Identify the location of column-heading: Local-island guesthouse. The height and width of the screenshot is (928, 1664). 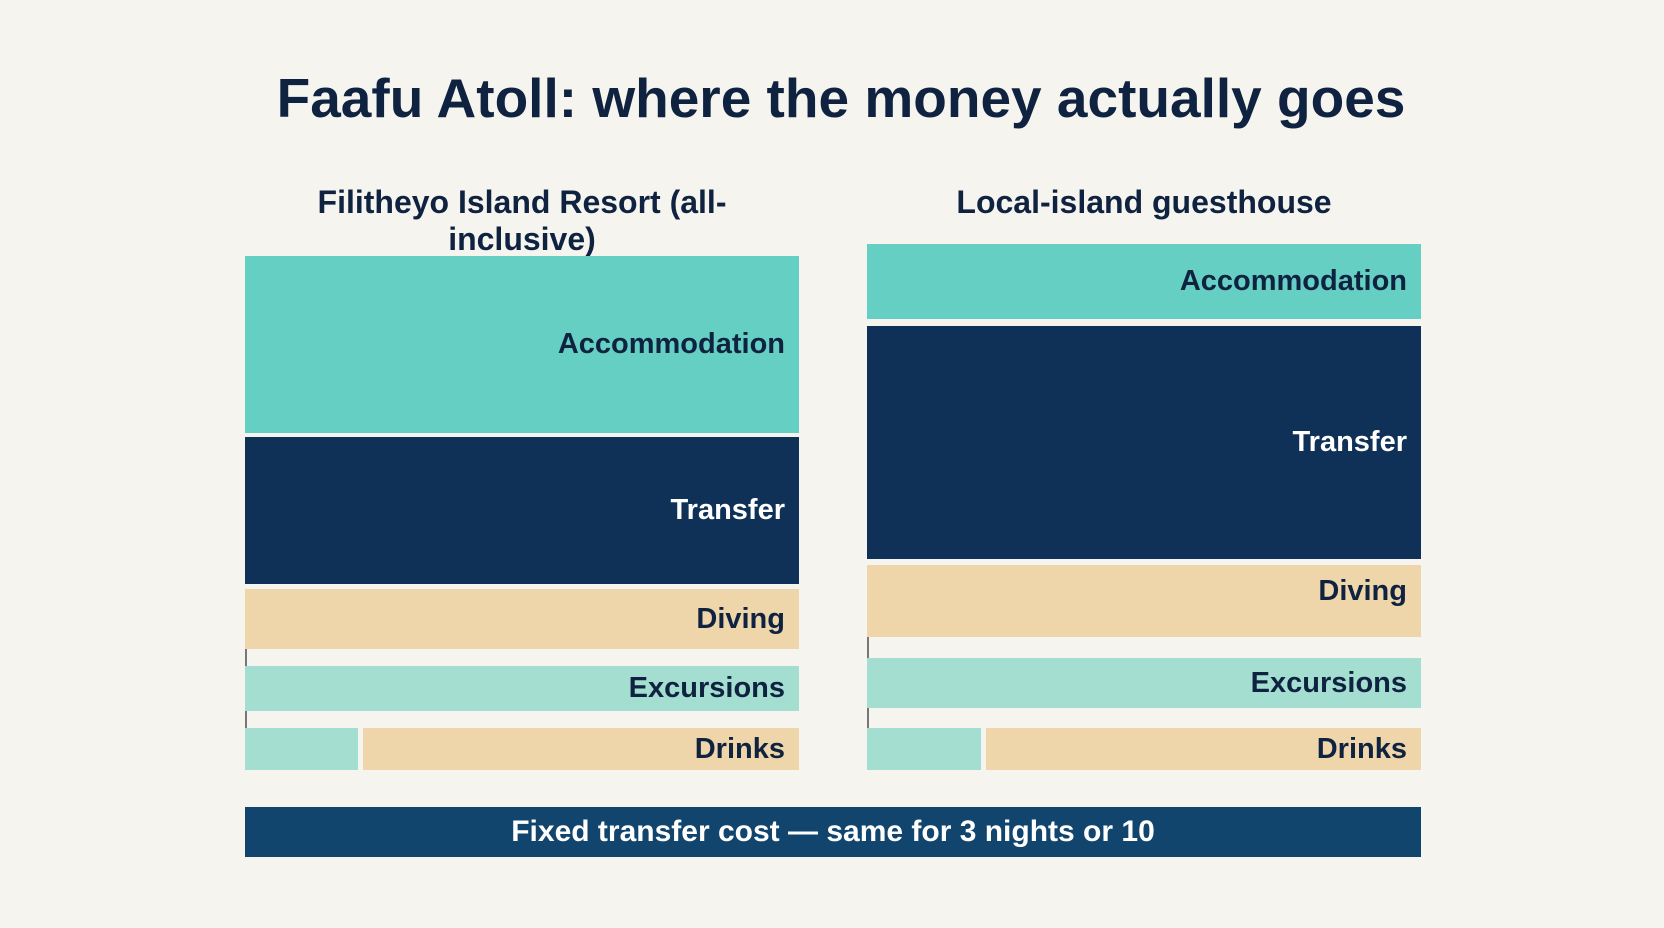
(1144, 202).